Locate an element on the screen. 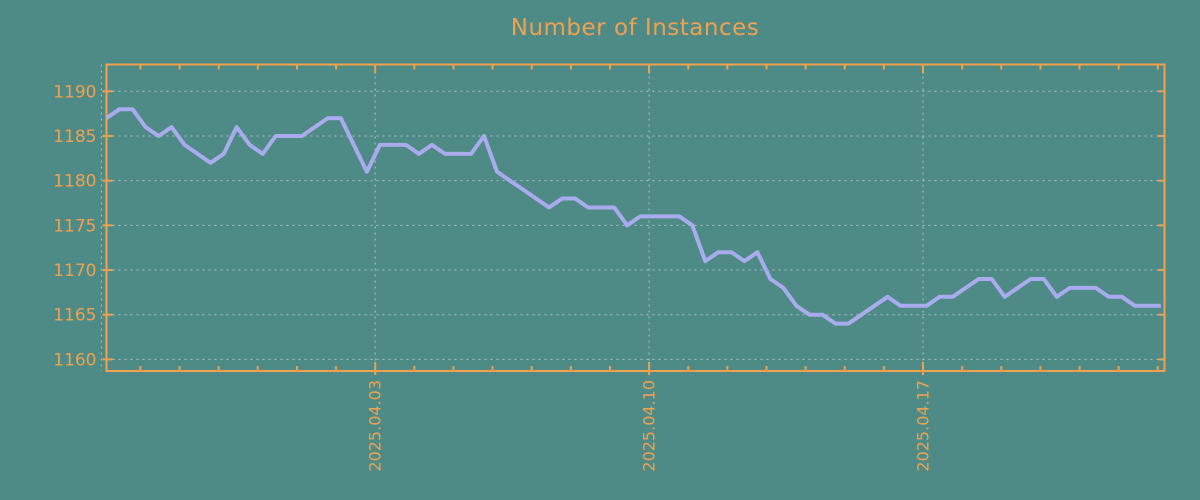  y-tick-label: 1185 is located at coordinates (74, 137).